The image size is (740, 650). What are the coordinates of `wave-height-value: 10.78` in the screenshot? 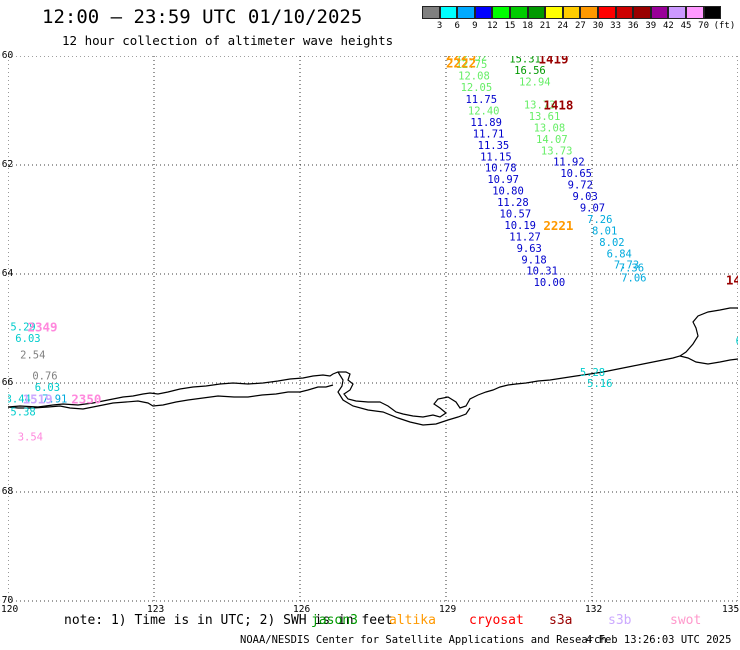 It's located at (501, 169).